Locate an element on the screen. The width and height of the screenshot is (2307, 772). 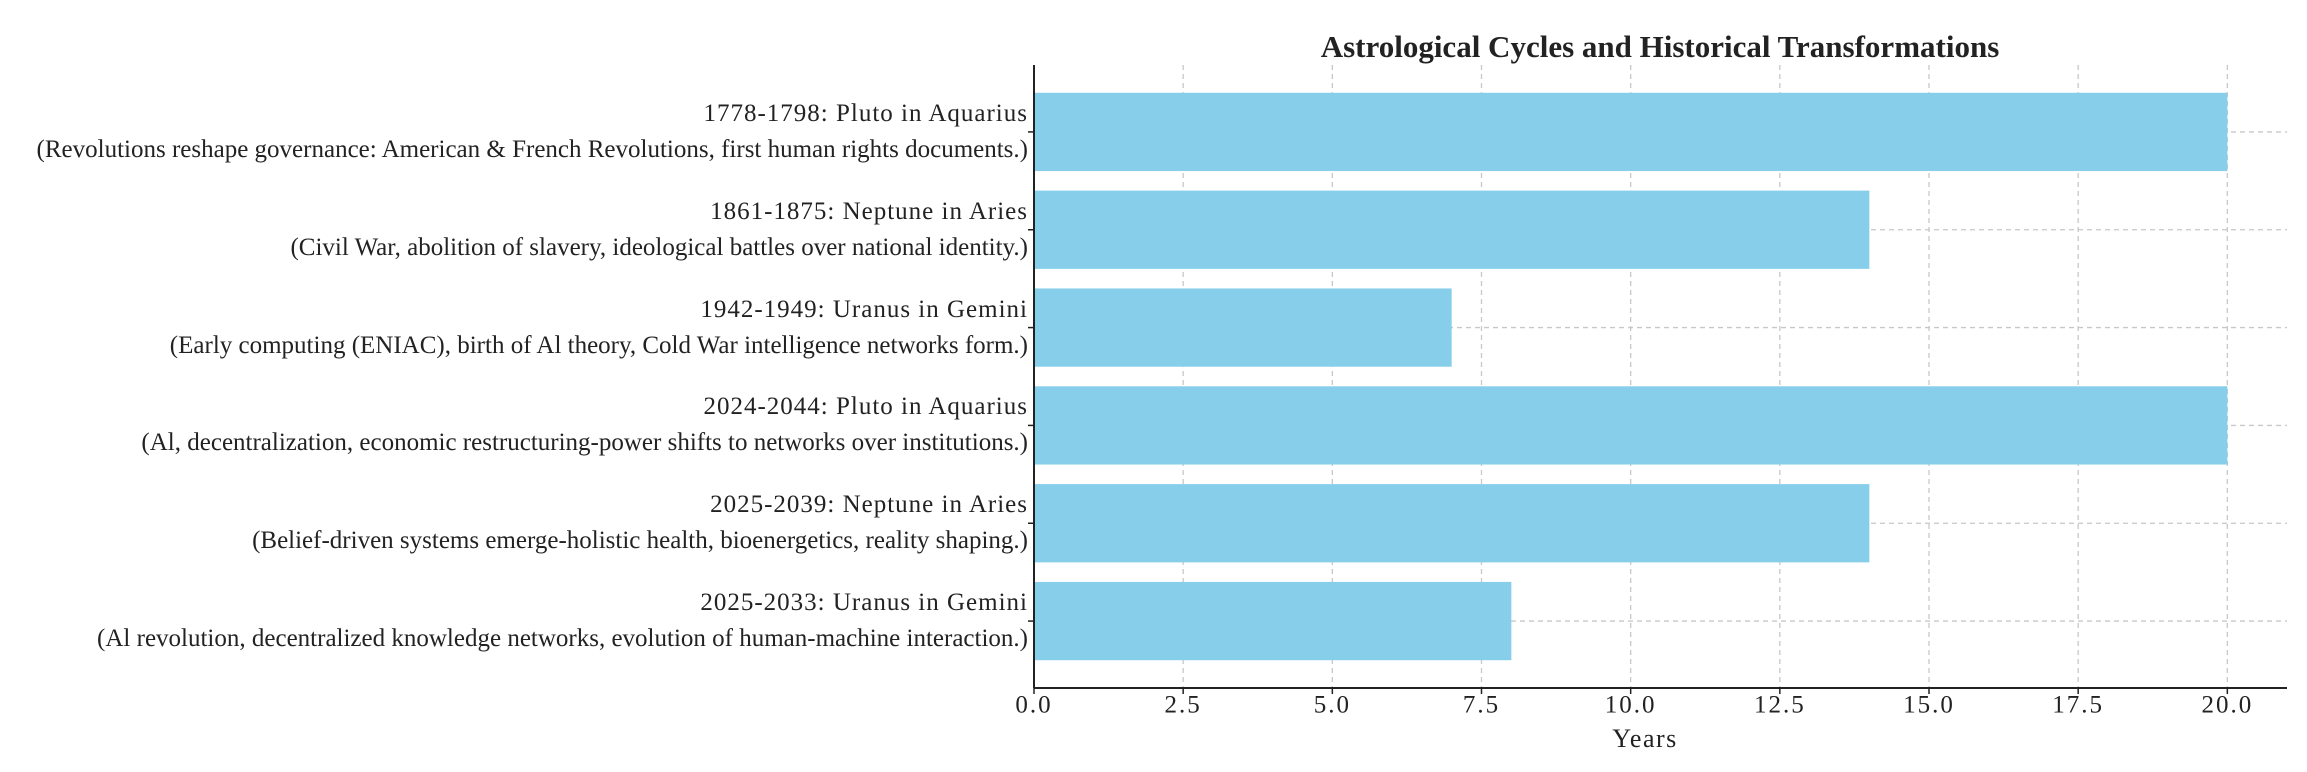
category-title: 1861-1875: Neptune in Aries is located at coordinates (869, 211).